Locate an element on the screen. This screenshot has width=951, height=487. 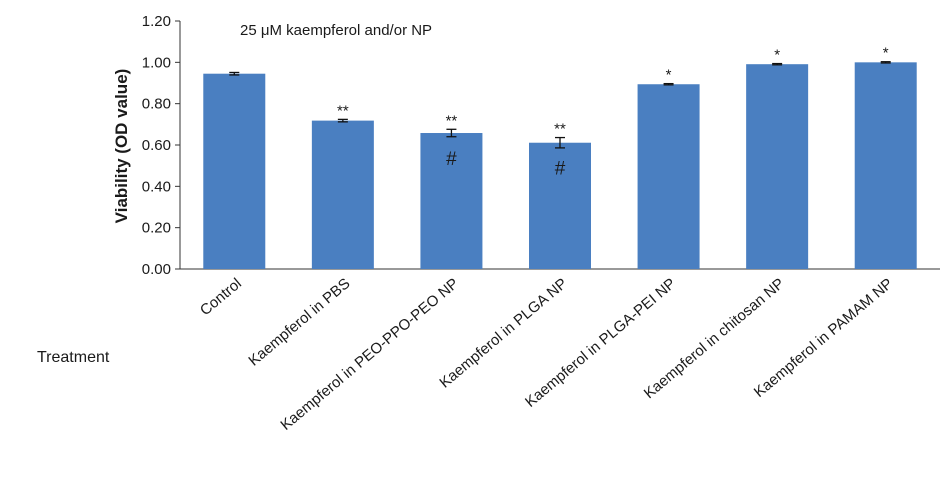
y-tick-label: 0.60 is located at coordinates (156, 145).